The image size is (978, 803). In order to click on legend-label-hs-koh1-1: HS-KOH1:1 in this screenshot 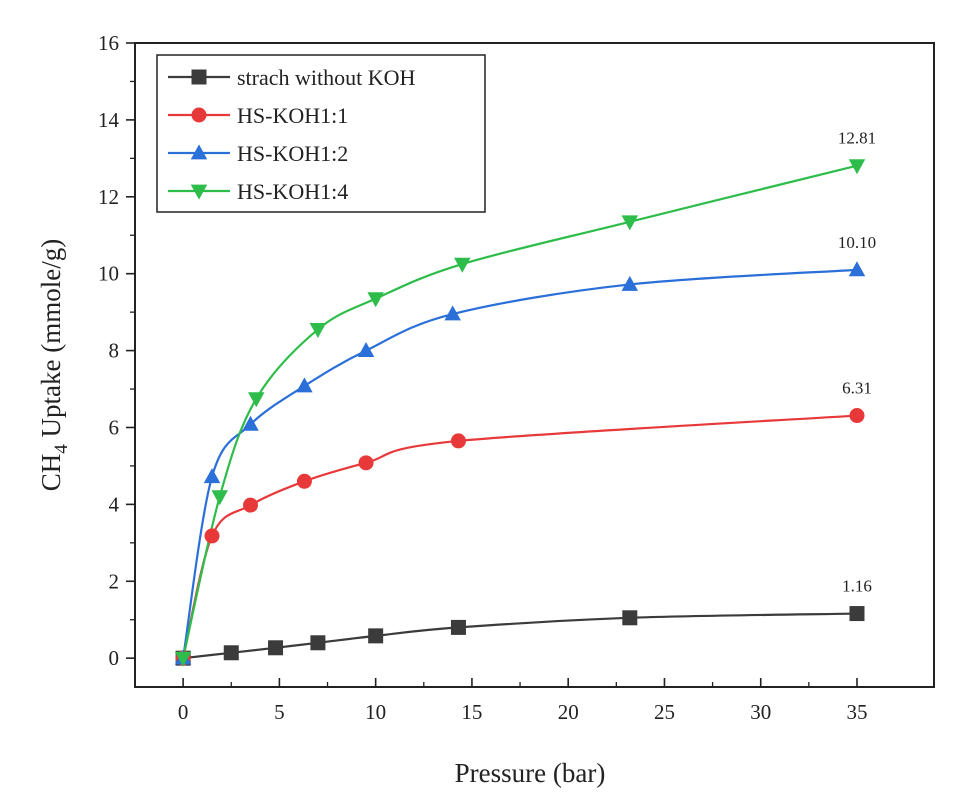, I will do `click(292, 115)`.